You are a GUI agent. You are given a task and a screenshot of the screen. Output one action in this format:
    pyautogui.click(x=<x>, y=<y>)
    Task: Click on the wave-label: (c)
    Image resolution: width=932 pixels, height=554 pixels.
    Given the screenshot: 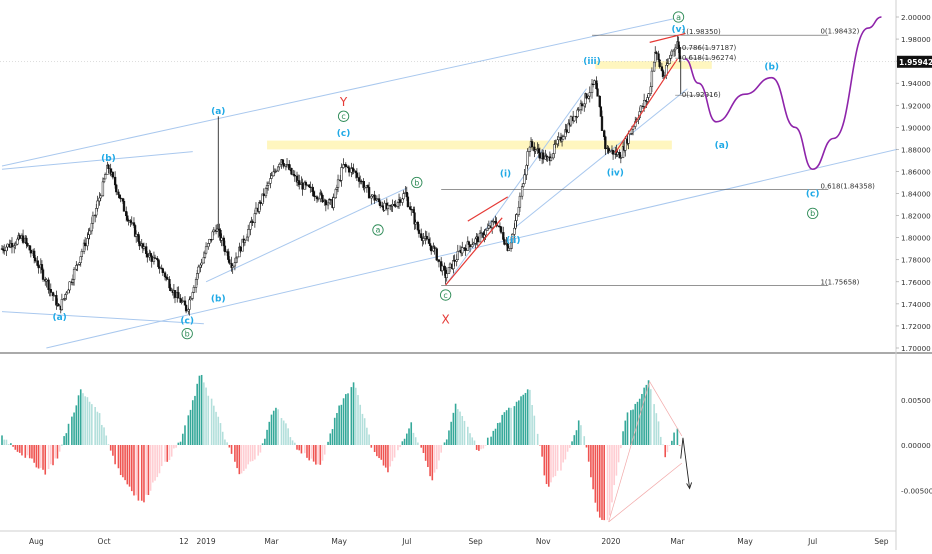 What is the action you would take?
    pyautogui.click(x=813, y=195)
    